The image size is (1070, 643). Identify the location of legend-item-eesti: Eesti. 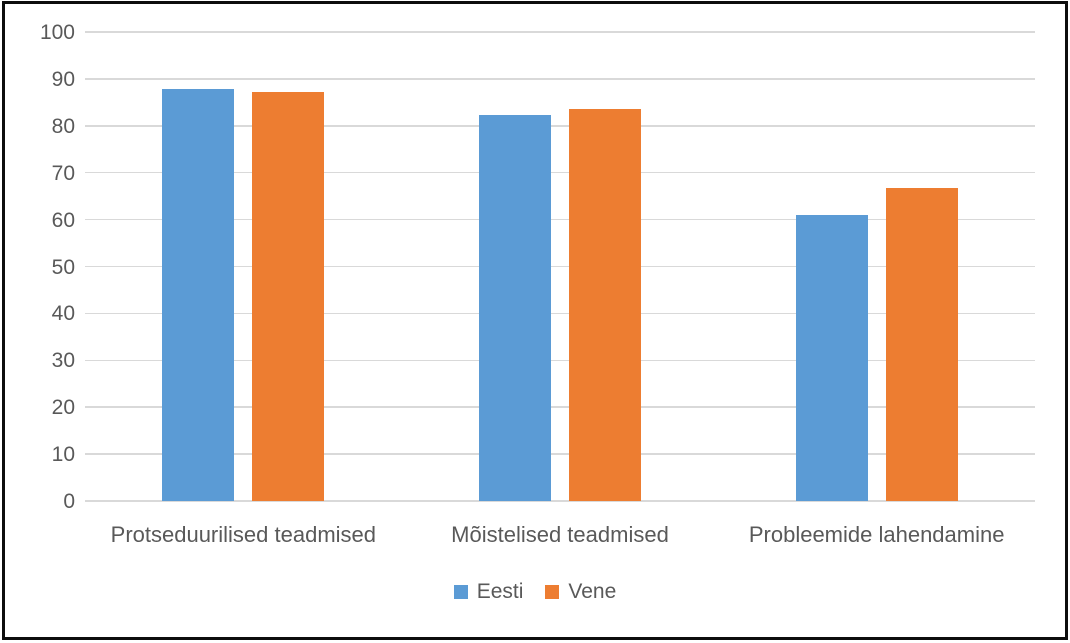
(488, 591).